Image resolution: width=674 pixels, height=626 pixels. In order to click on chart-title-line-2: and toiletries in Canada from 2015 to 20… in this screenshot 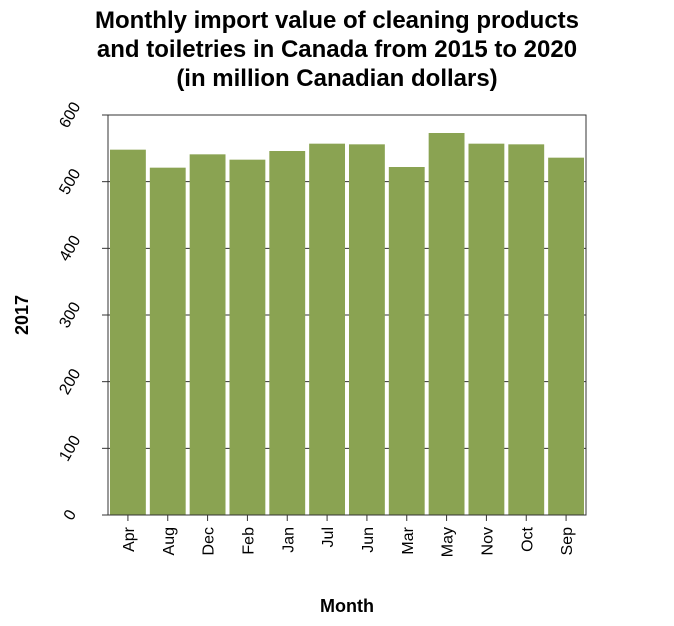, I will do `click(337, 49)`.